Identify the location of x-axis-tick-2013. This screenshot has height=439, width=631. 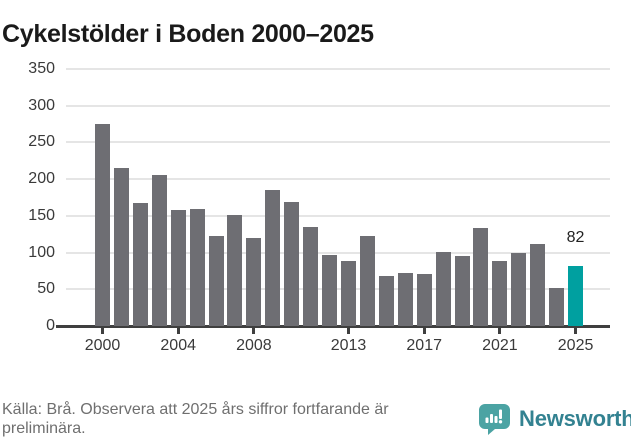
(348, 331).